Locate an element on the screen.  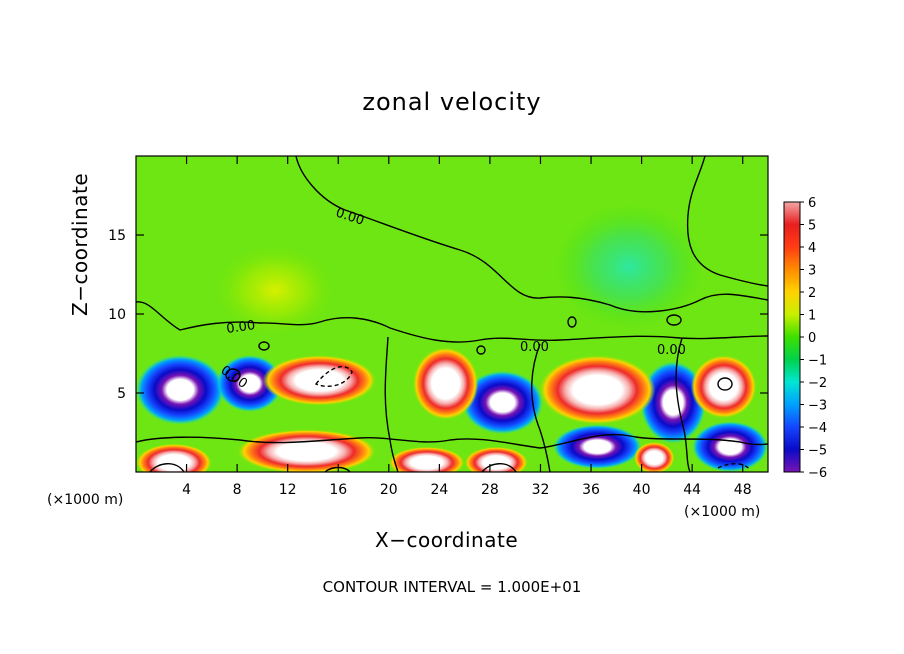
colorbar-label-7: −1 is located at coordinates (817, 361).